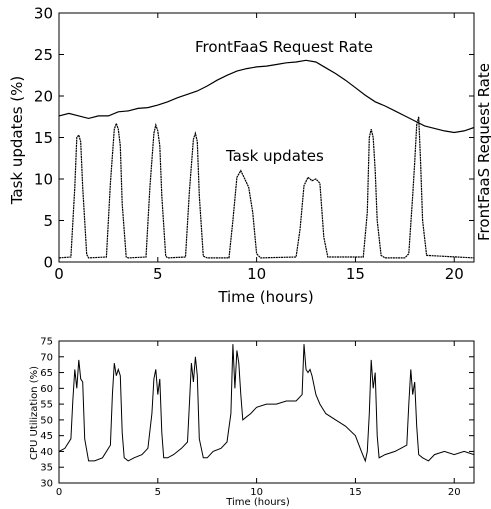  Describe the element at coordinates (46, 389) in the screenshot. I see `bottom-y-tick-label: 60` at that location.